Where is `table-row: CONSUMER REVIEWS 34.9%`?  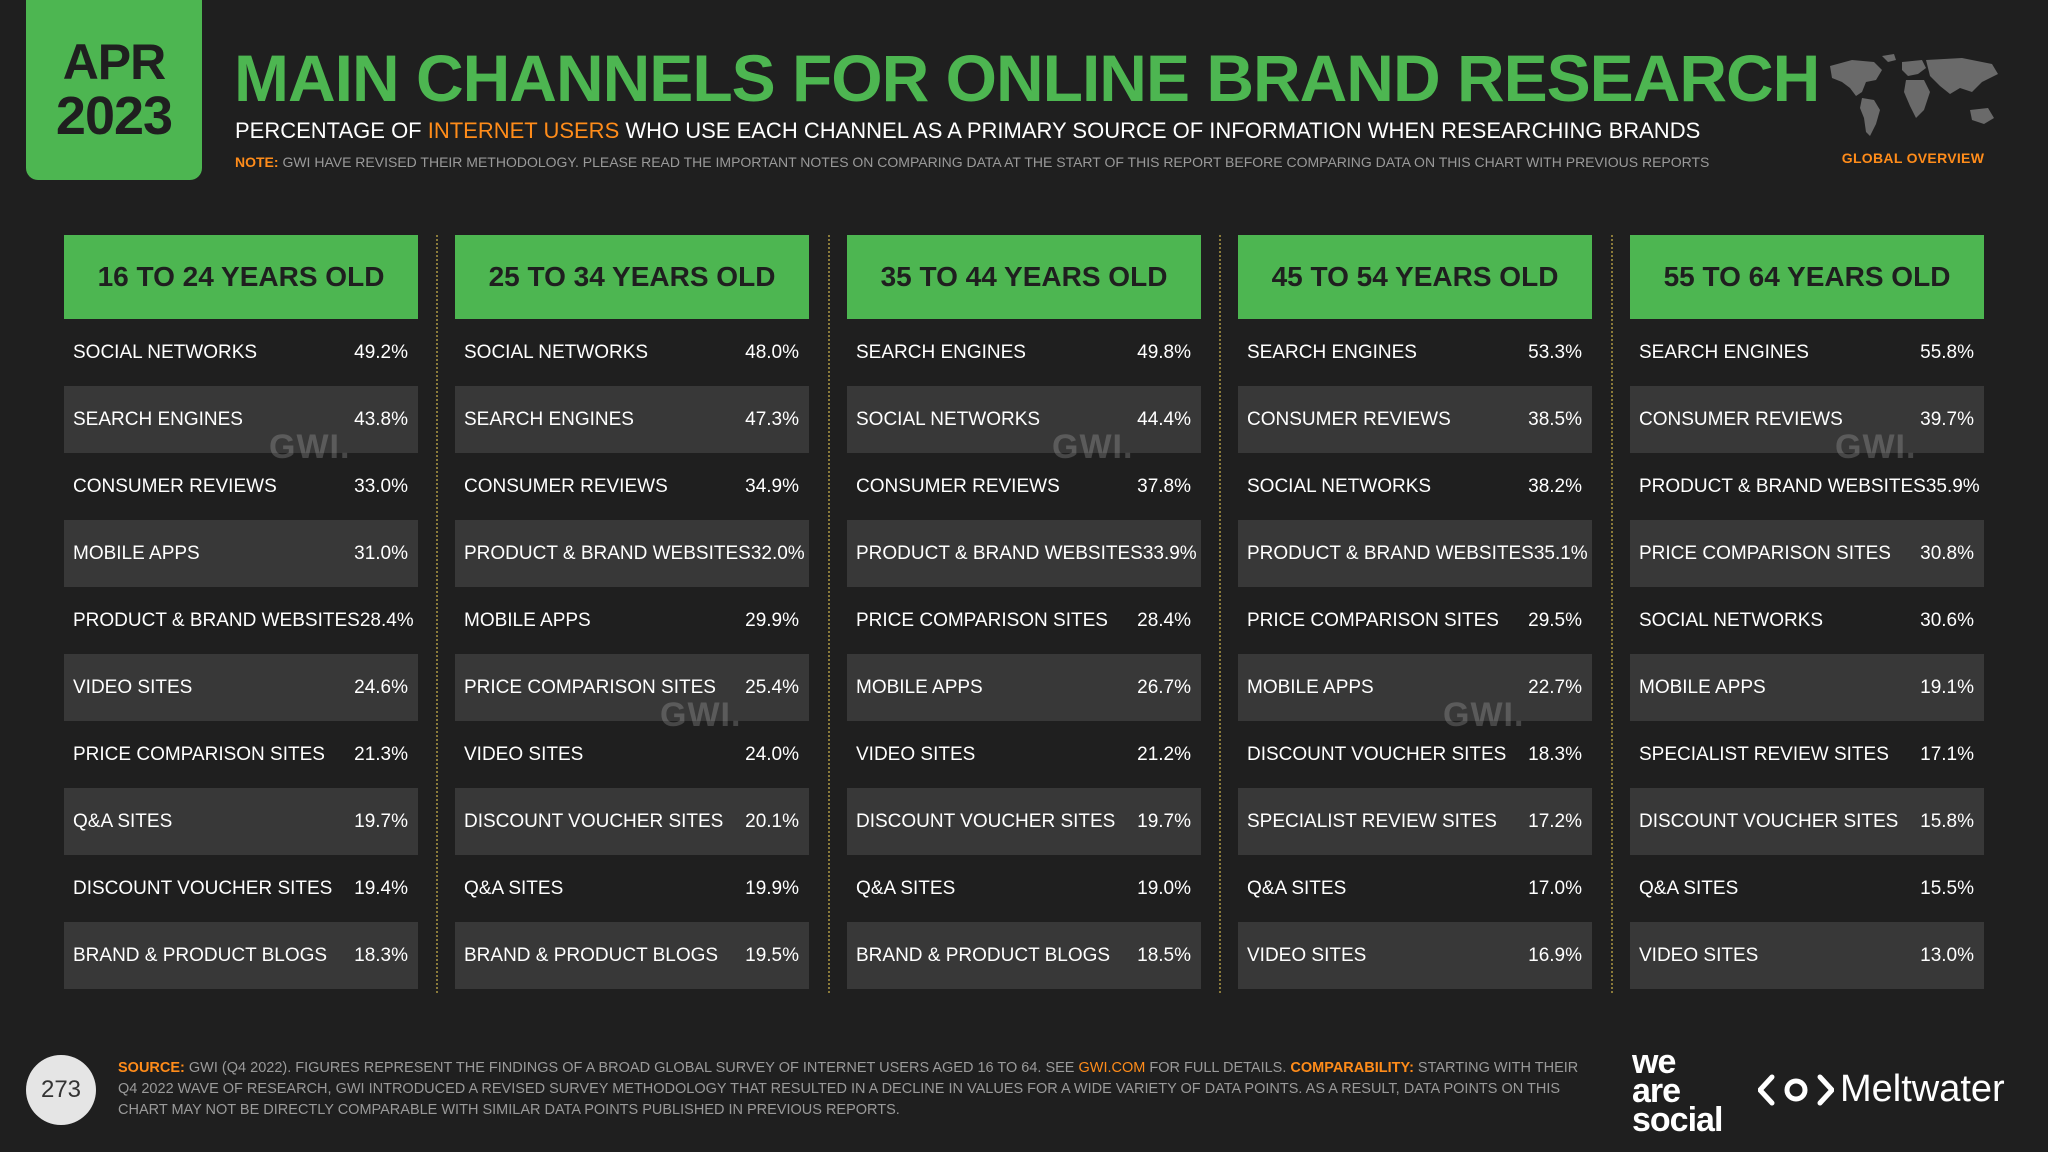 table-row: CONSUMER REVIEWS 34.9% is located at coordinates (632, 486).